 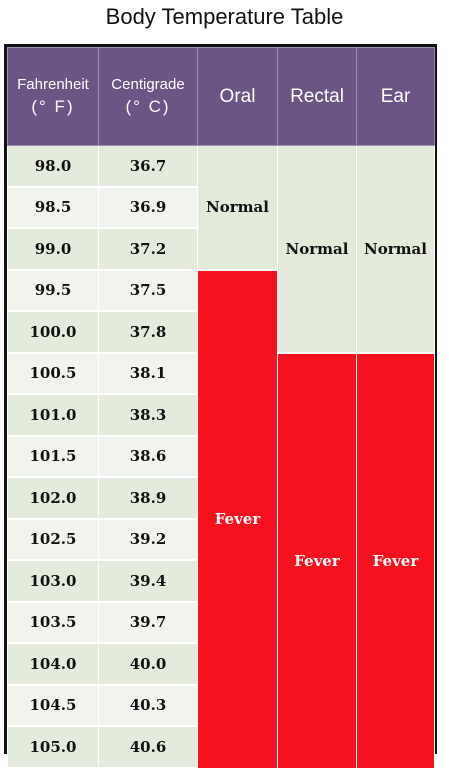 I want to click on rectal-normal-cell: Normal, so click(x=317, y=249).